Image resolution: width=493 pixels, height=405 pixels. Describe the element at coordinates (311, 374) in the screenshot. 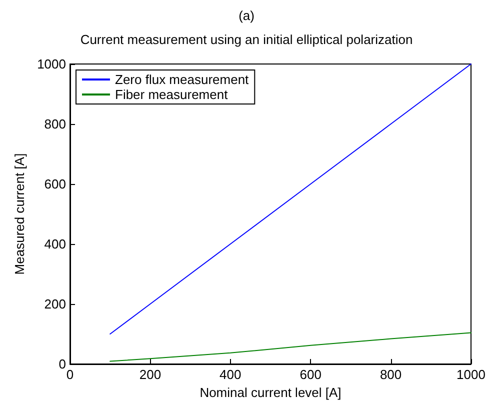

I see `x-tick-label: 600` at that location.